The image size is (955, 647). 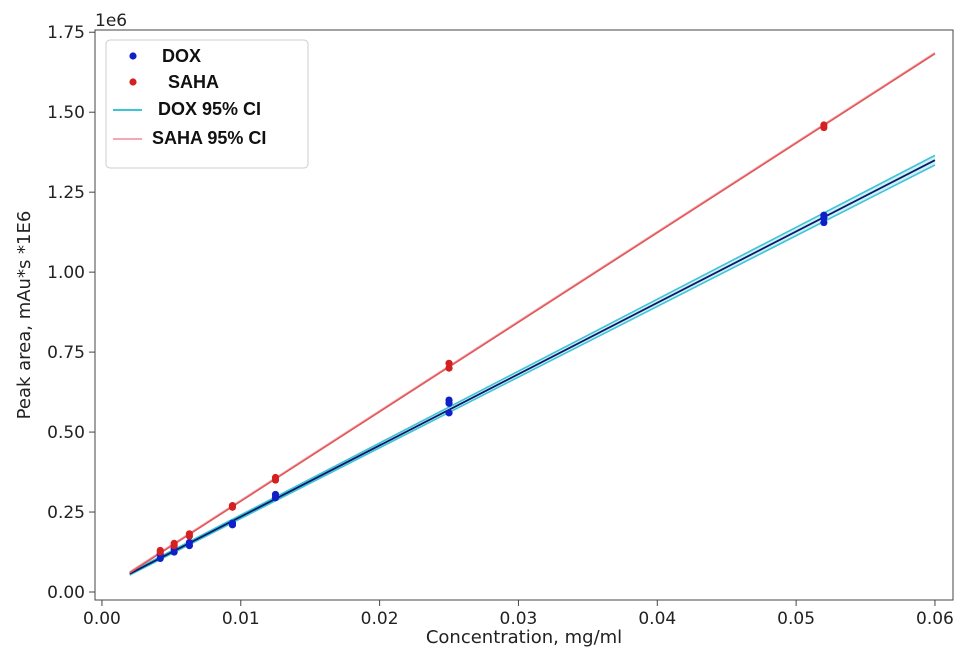 I want to click on y-tick-label-7: 1.75, so click(x=66, y=33).